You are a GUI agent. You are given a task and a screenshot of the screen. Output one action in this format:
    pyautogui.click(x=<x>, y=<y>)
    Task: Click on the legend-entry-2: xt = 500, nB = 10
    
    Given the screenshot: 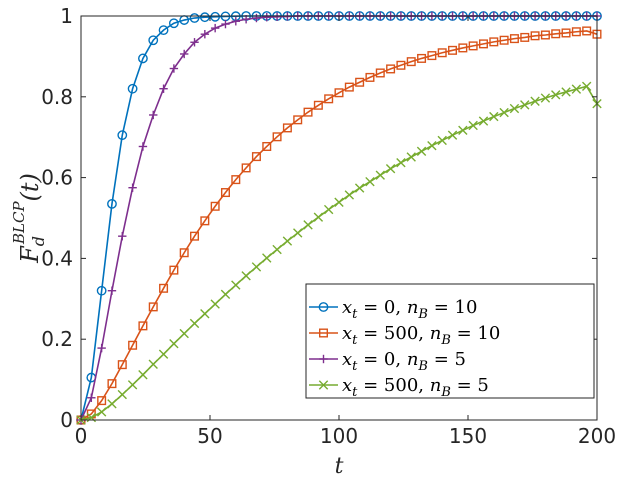 What is the action you would take?
    pyautogui.click(x=404, y=335)
    